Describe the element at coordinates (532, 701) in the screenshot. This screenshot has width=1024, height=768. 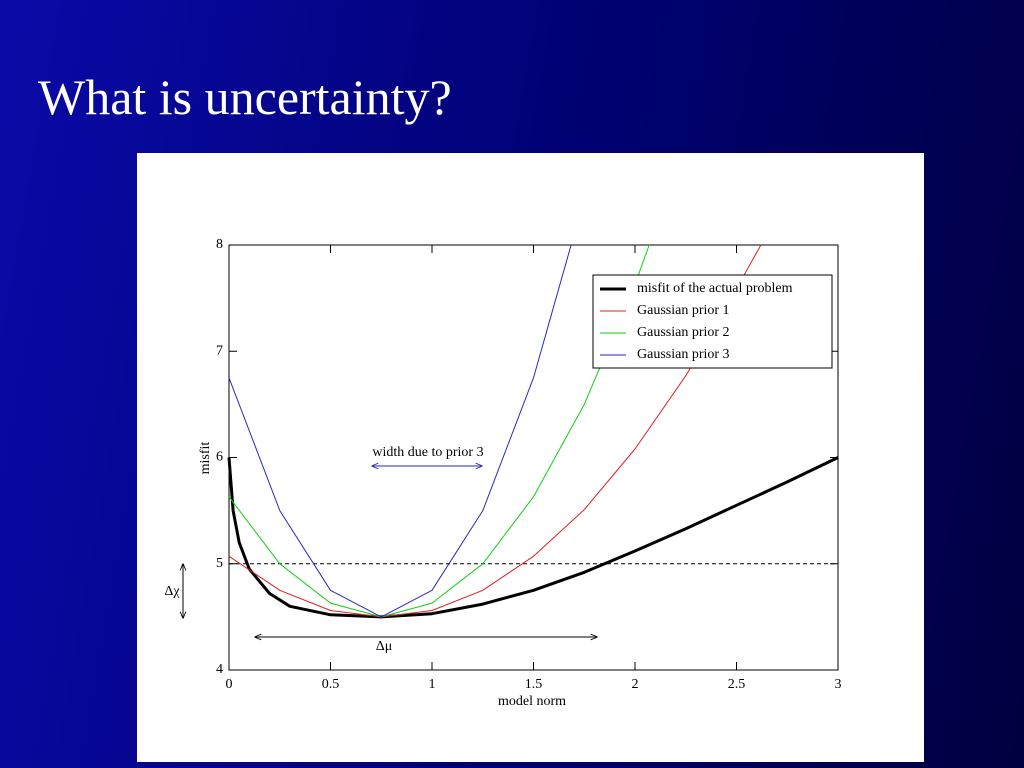
I see `x-axis-label: model norm` at that location.